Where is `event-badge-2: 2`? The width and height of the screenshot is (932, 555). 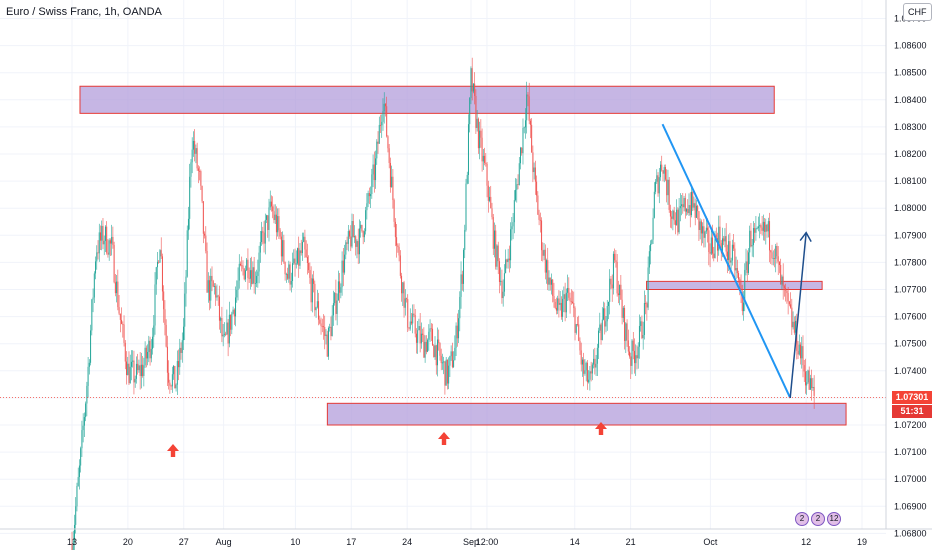 event-badge-2: 2 is located at coordinates (818, 519).